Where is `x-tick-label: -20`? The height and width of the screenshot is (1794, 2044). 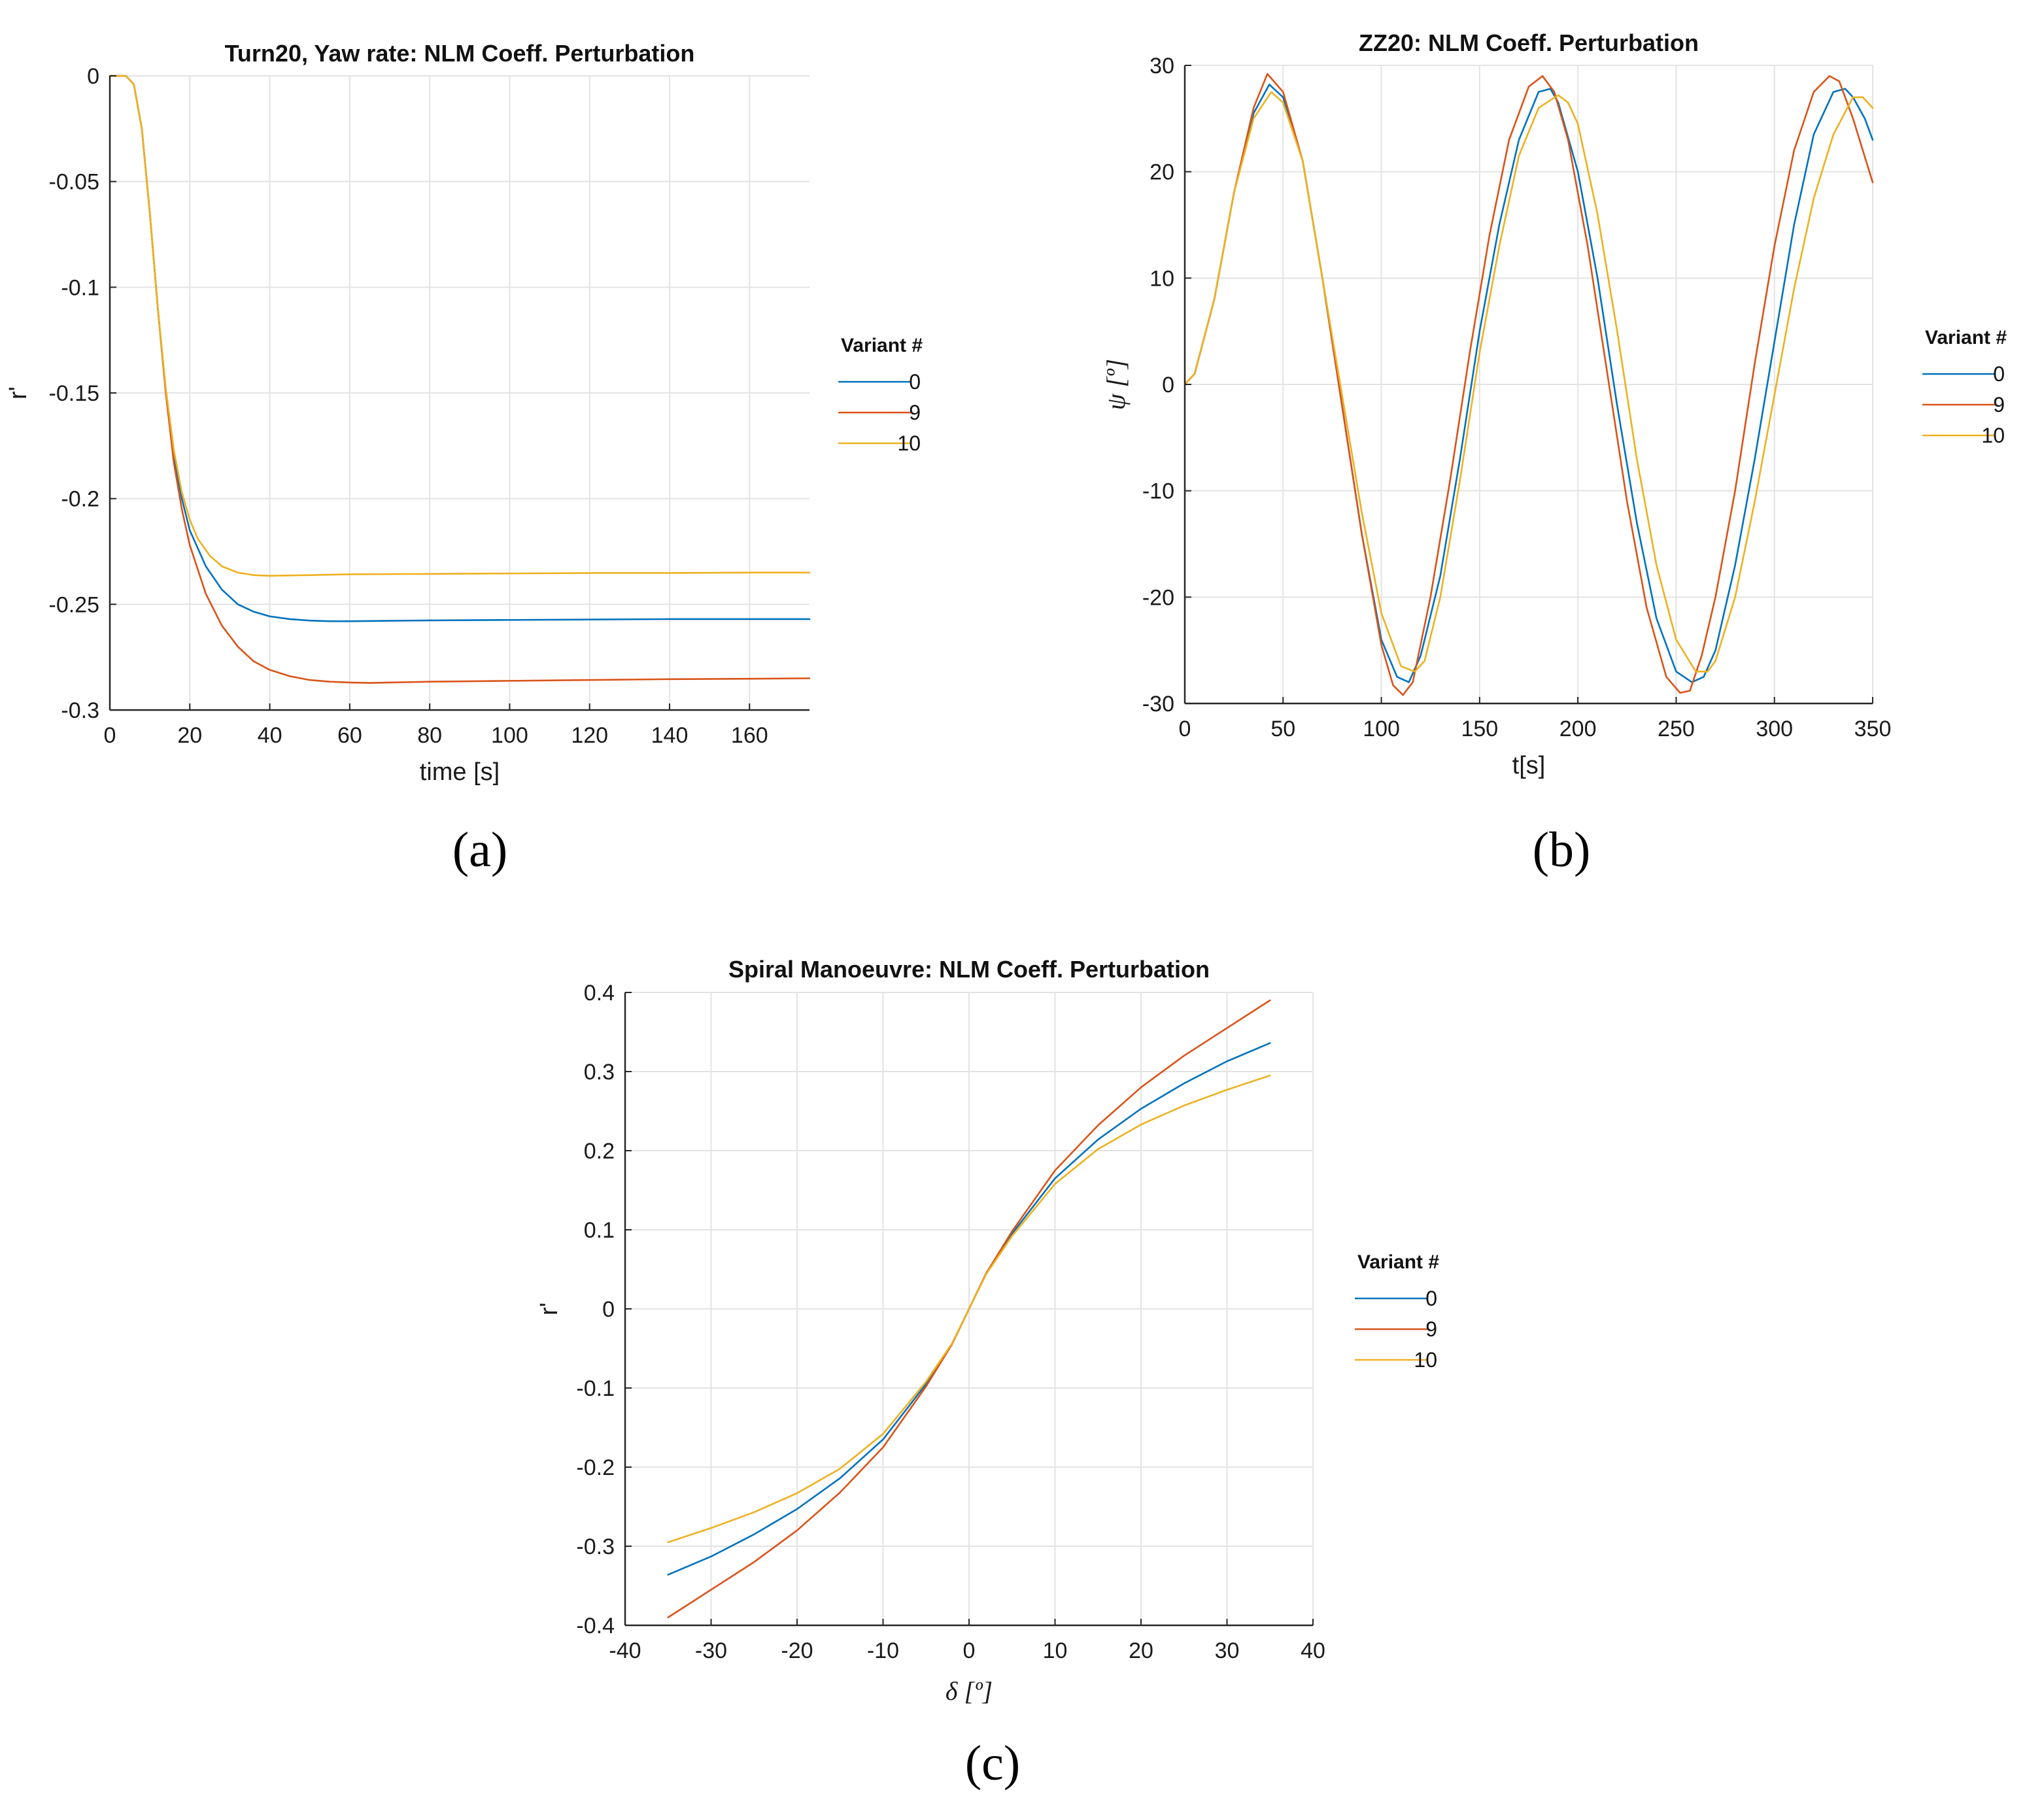
x-tick-label: -20 is located at coordinates (797, 1650).